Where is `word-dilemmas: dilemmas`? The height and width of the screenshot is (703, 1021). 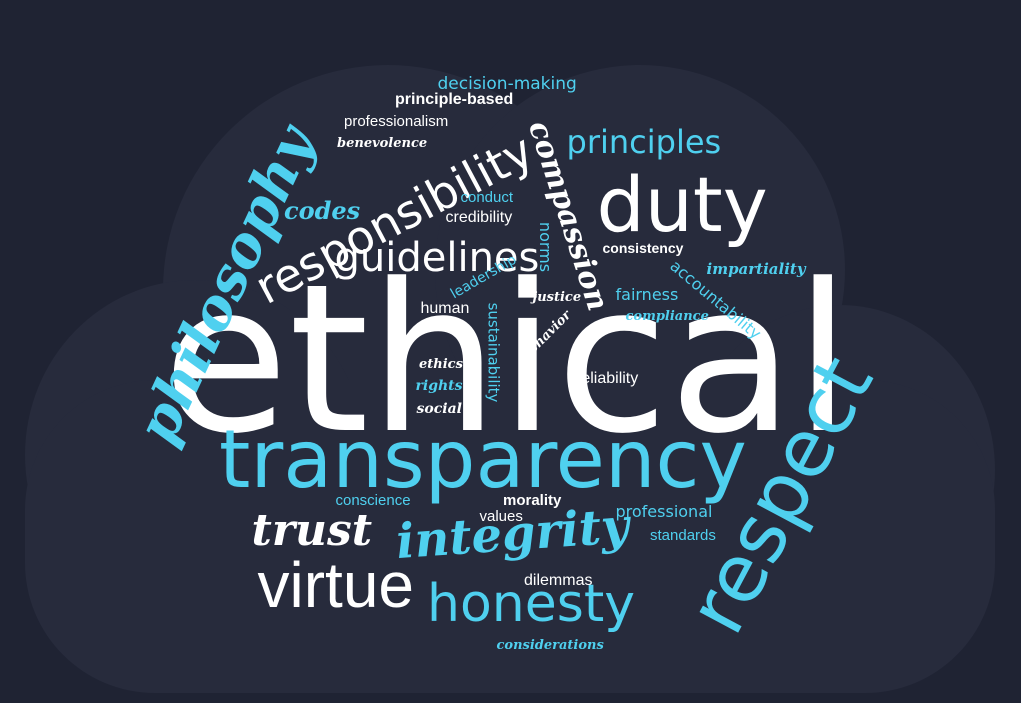
word-dilemmas: dilemmas is located at coordinates (558, 580).